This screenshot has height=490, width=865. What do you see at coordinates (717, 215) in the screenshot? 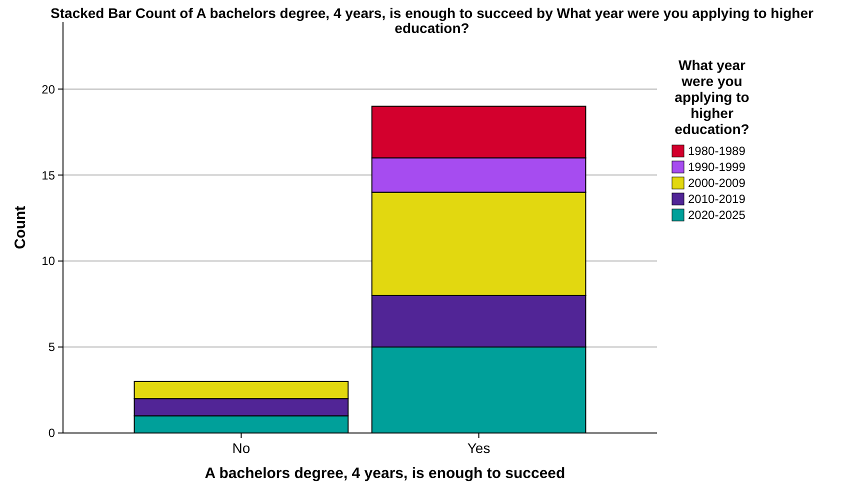
I see `legend-label: 2020-2025` at bounding box center [717, 215].